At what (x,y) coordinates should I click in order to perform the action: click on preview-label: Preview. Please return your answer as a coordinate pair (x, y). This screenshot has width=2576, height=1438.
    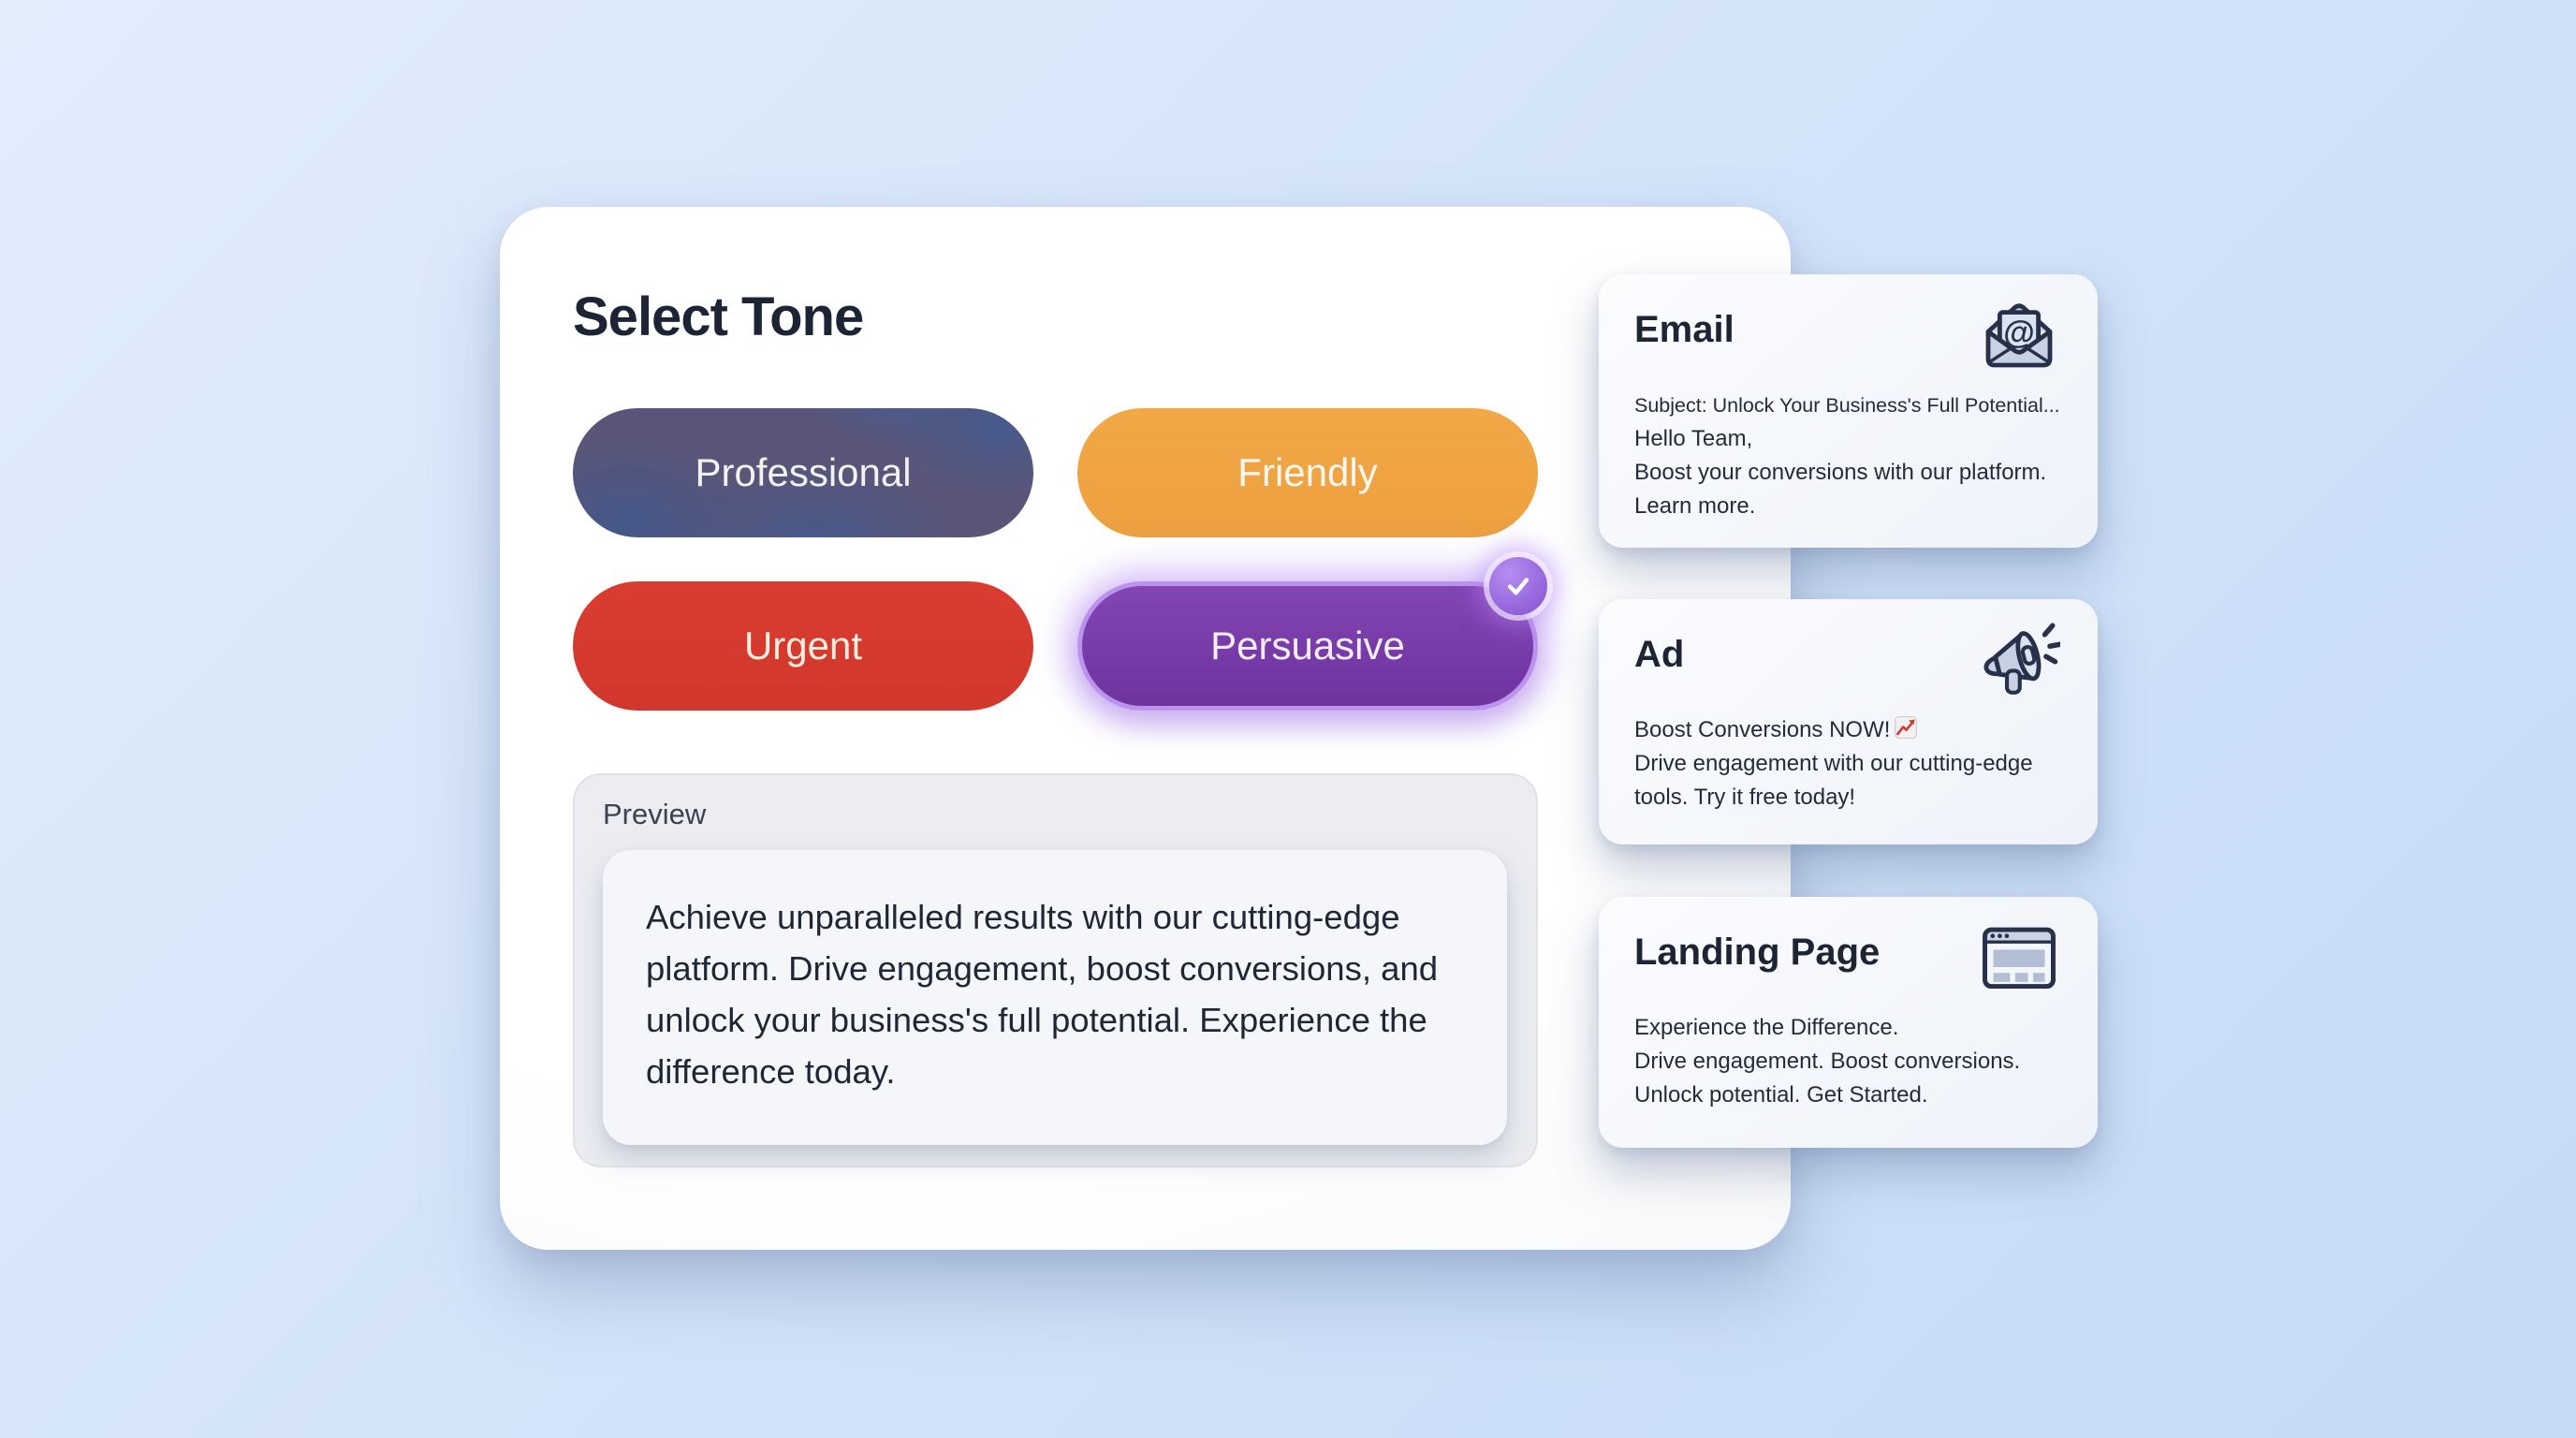
    Looking at the image, I should click on (655, 814).